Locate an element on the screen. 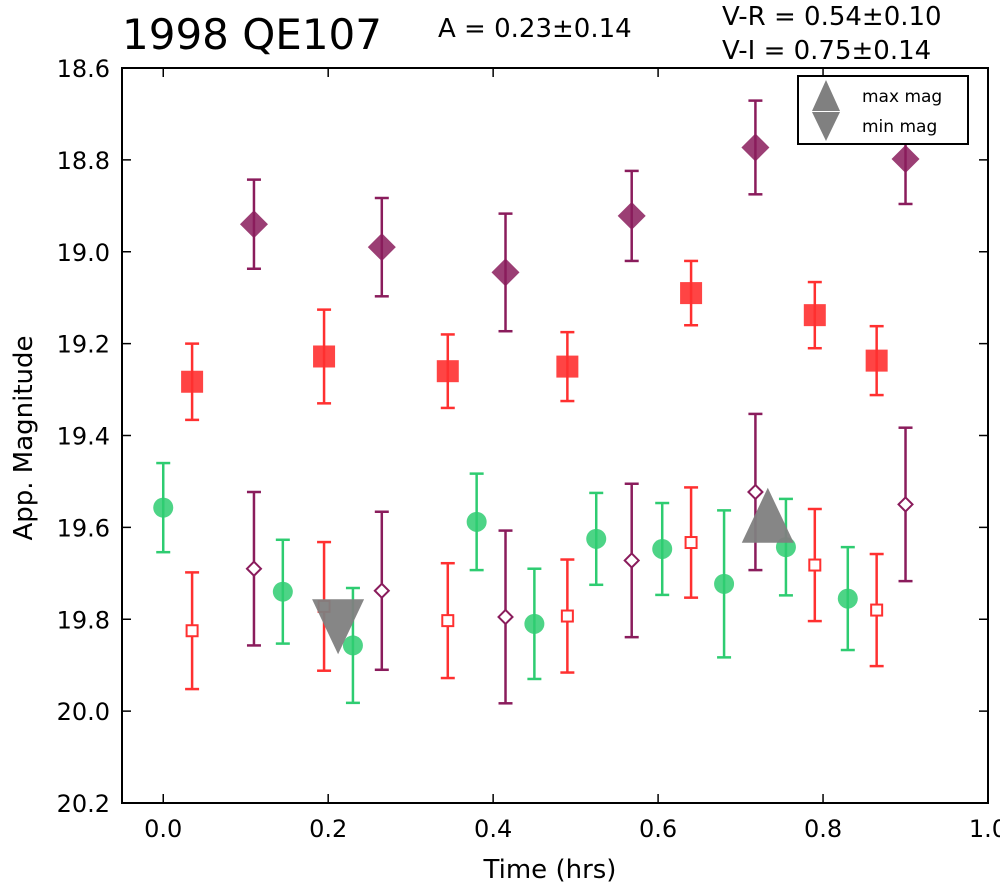 This screenshot has height=884, width=1000. legend: max mag min mag is located at coordinates (883, 110).